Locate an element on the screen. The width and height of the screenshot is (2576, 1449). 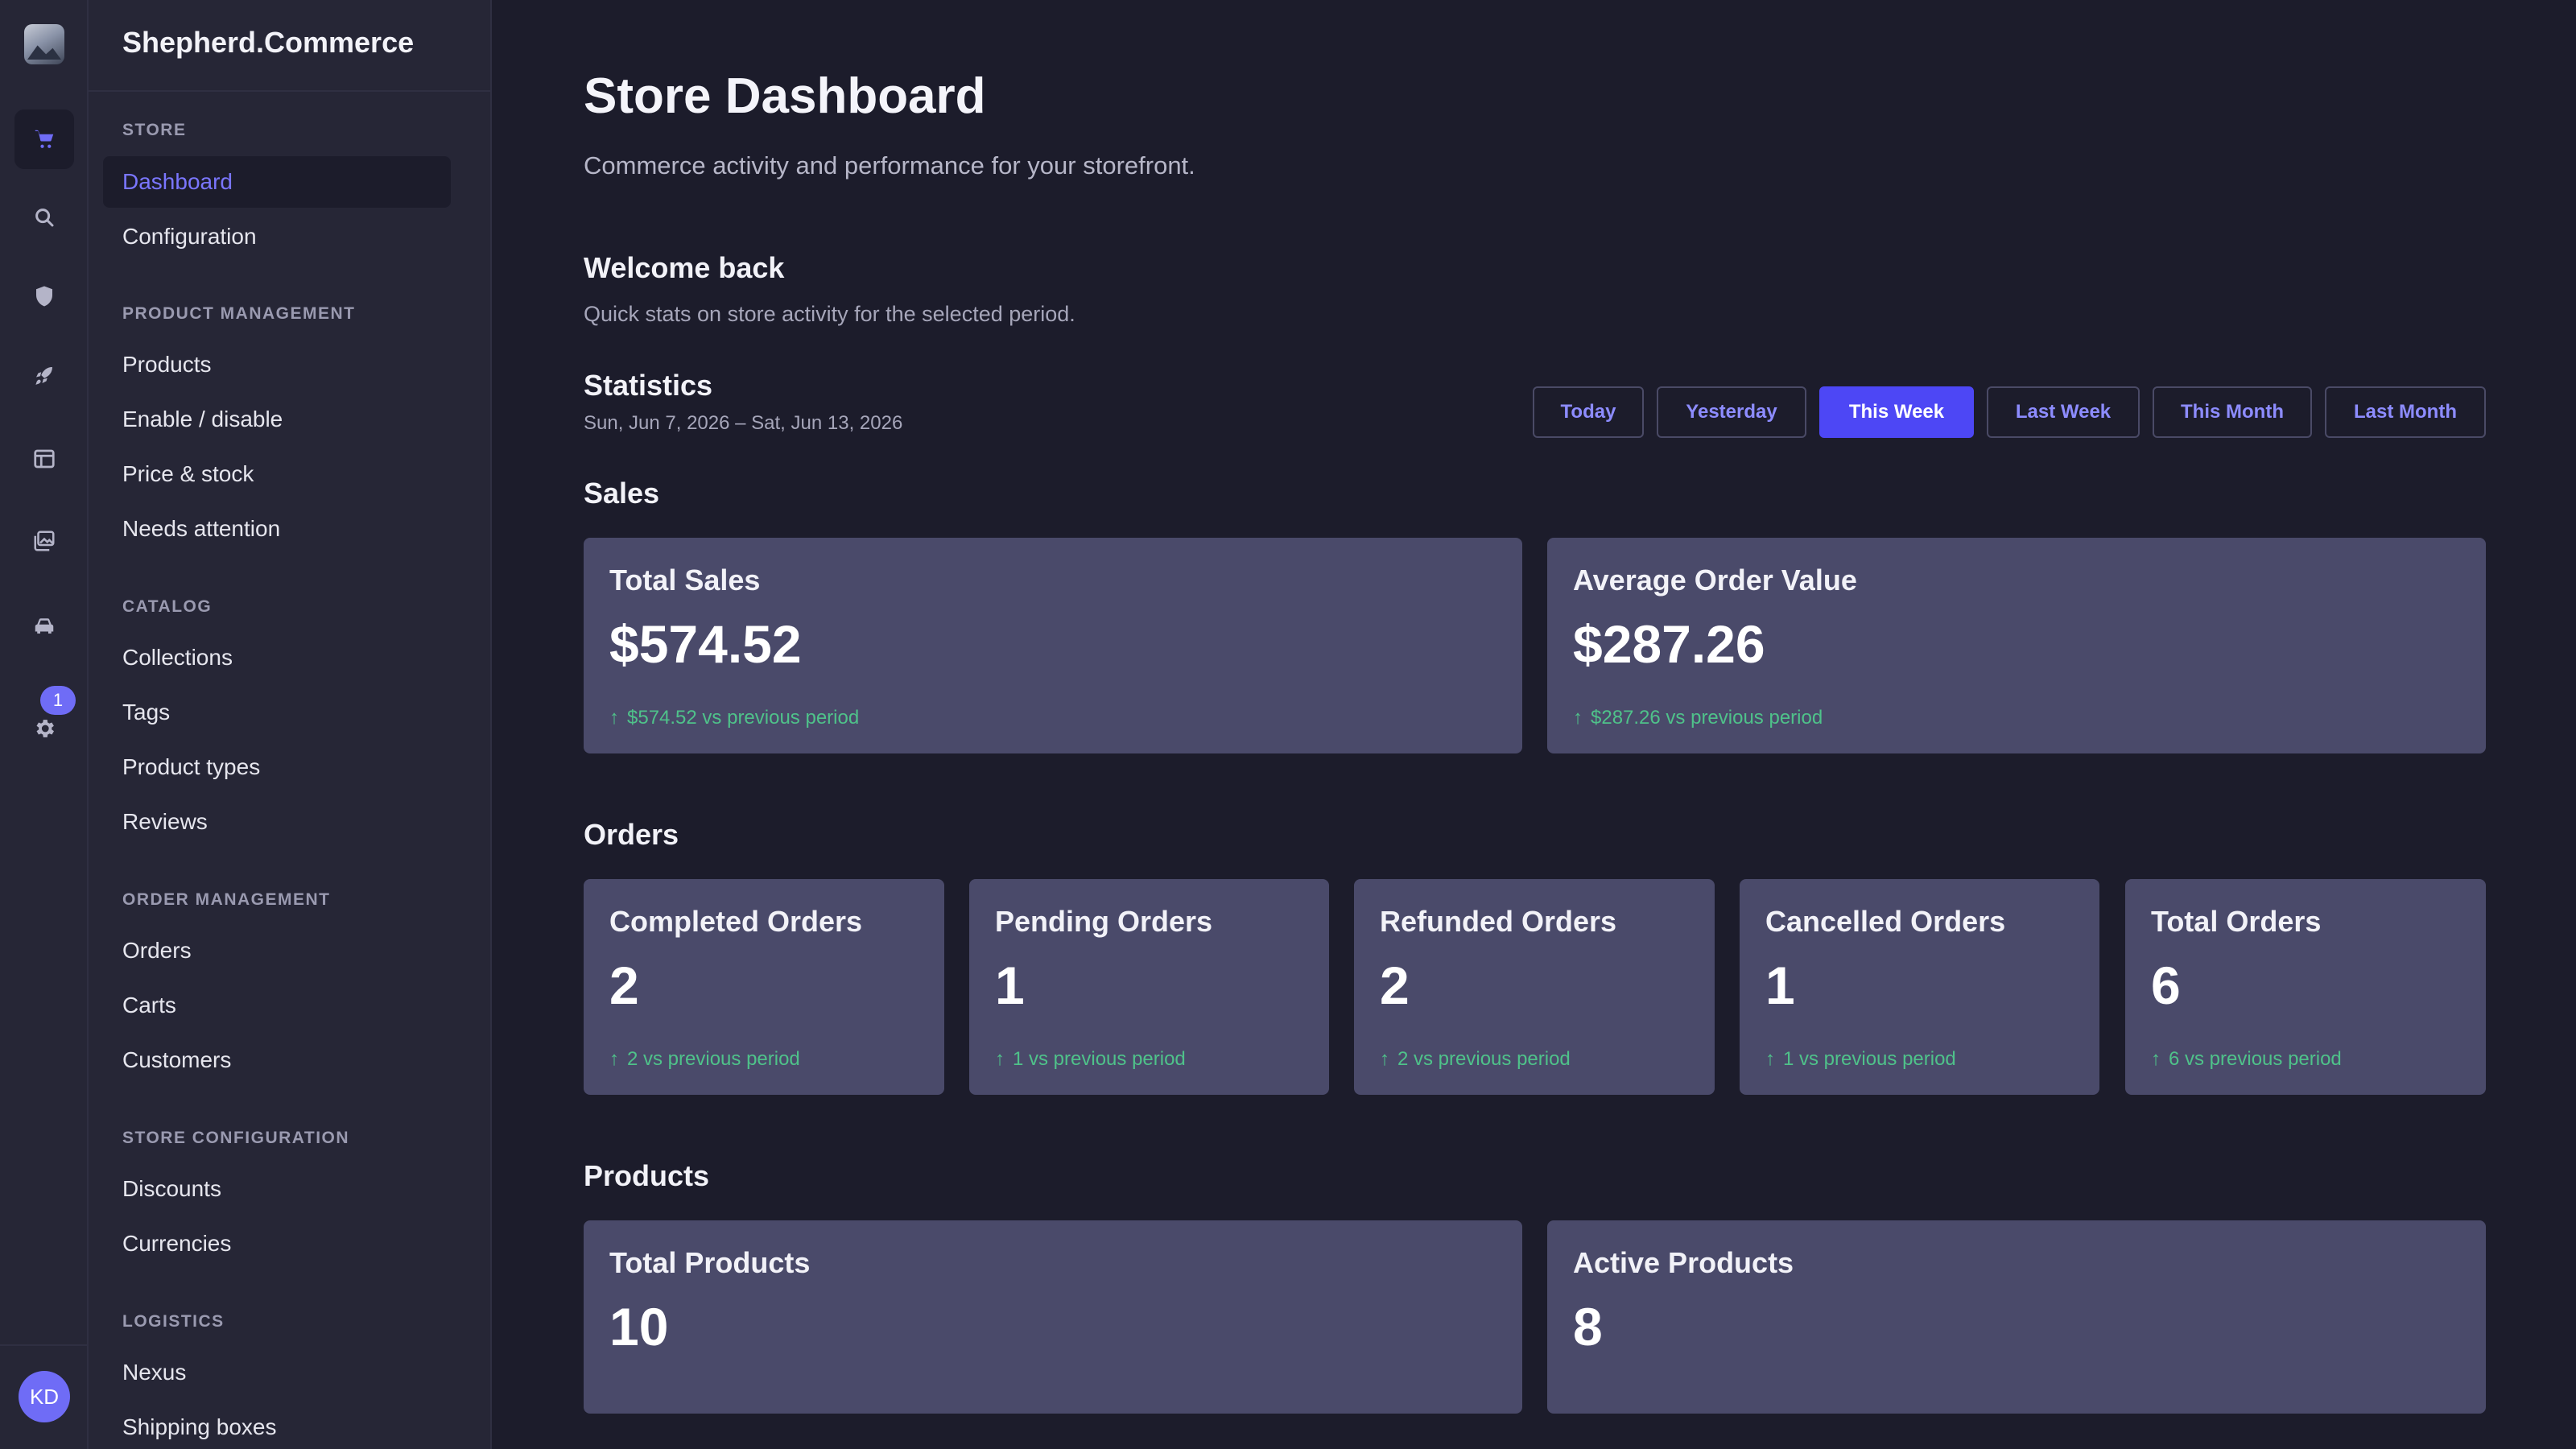
card-title: Total Orders is located at coordinates (2236, 921).